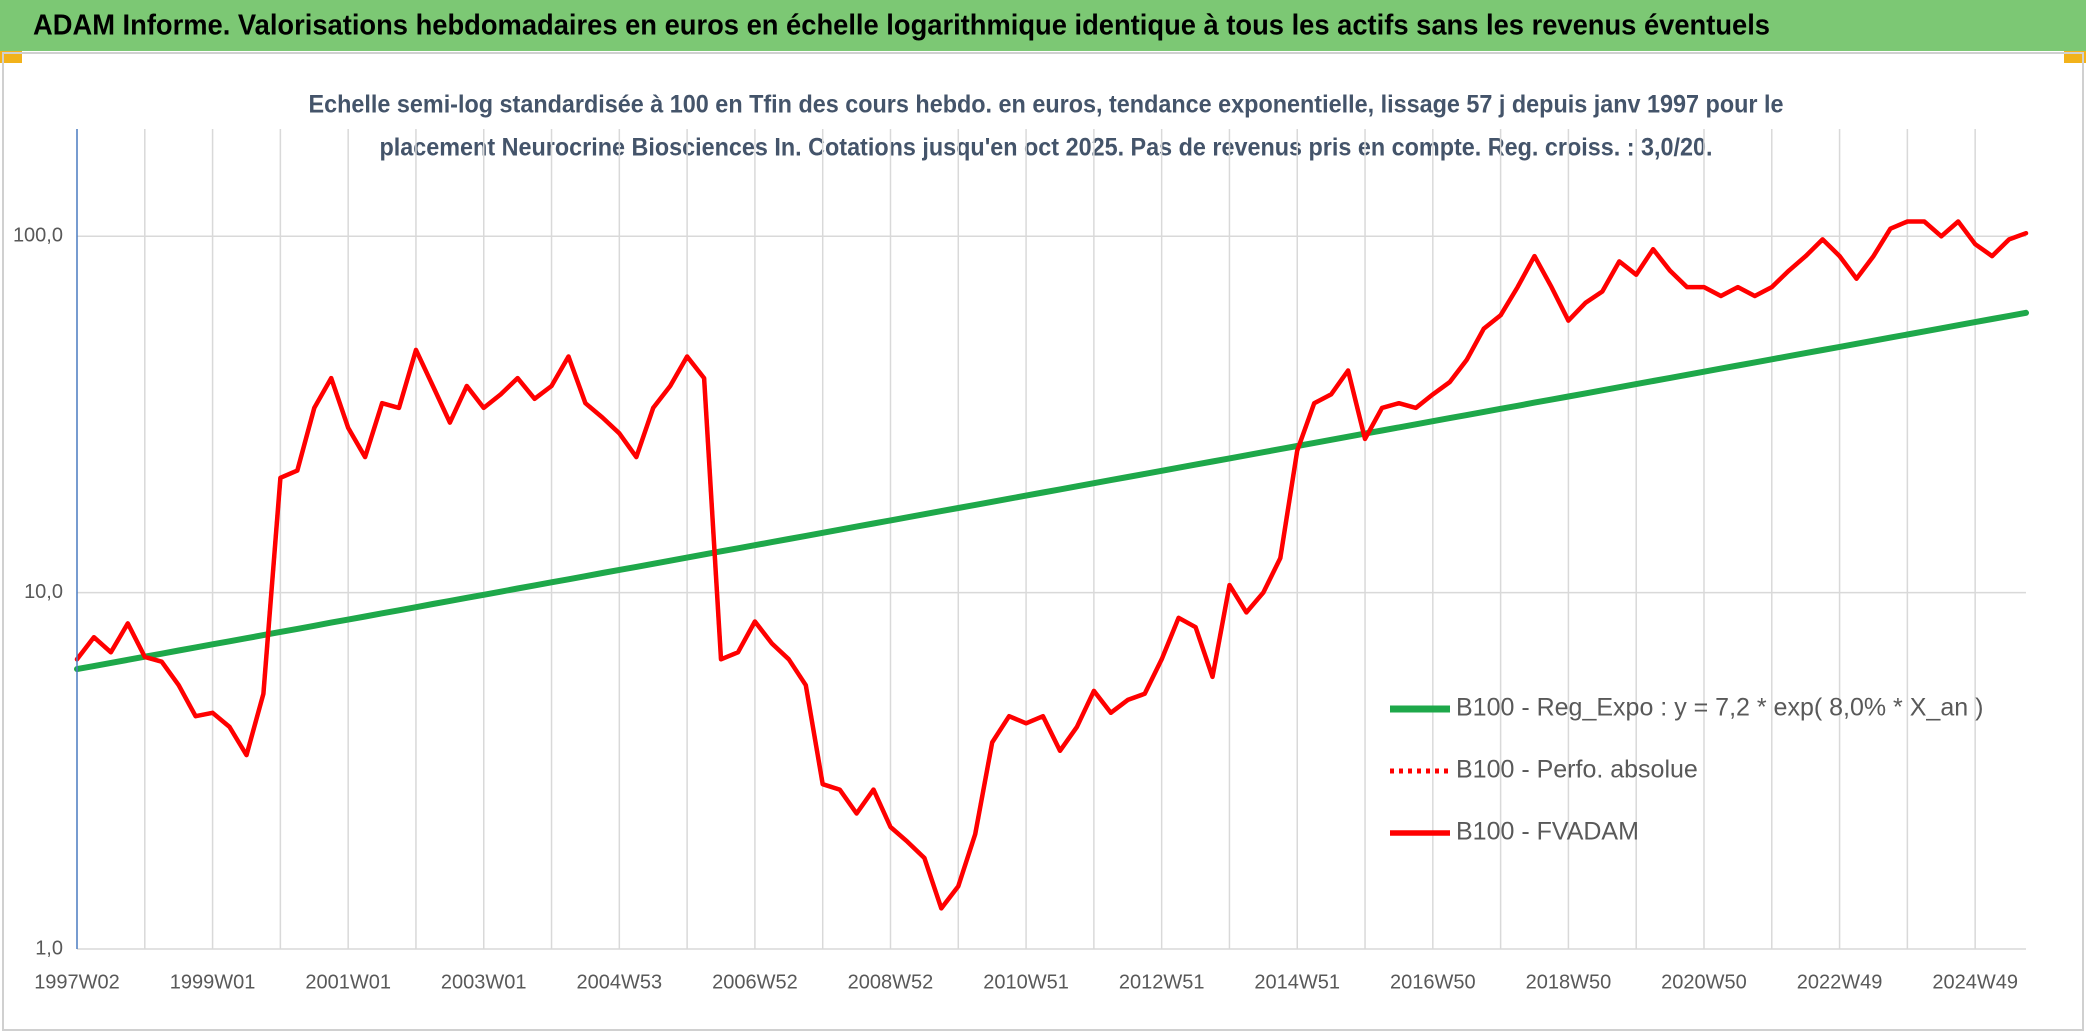 This screenshot has height=1033, width=2086. I want to click on x-tick-label: 2010W51, so click(1026, 982).